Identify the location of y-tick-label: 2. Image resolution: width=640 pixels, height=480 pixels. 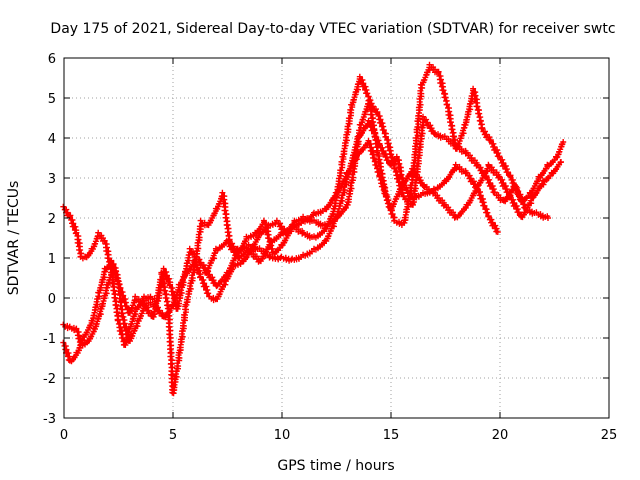
(52, 219).